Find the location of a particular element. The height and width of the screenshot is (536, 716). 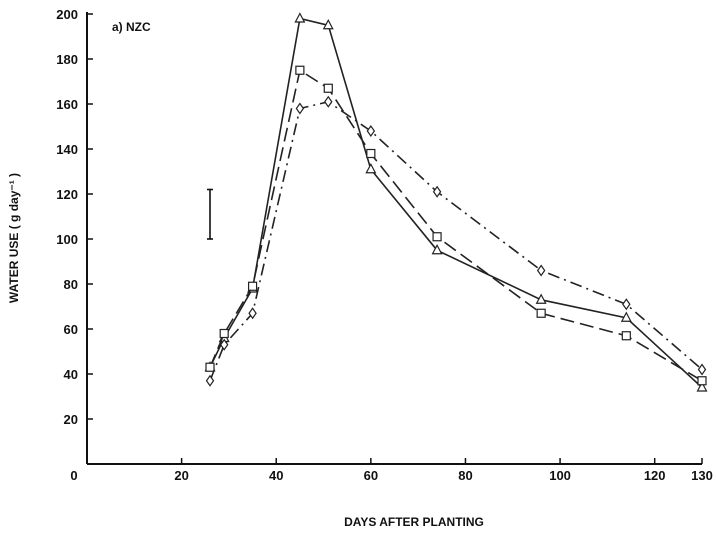

error-bar is located at coordinates (210, 214).